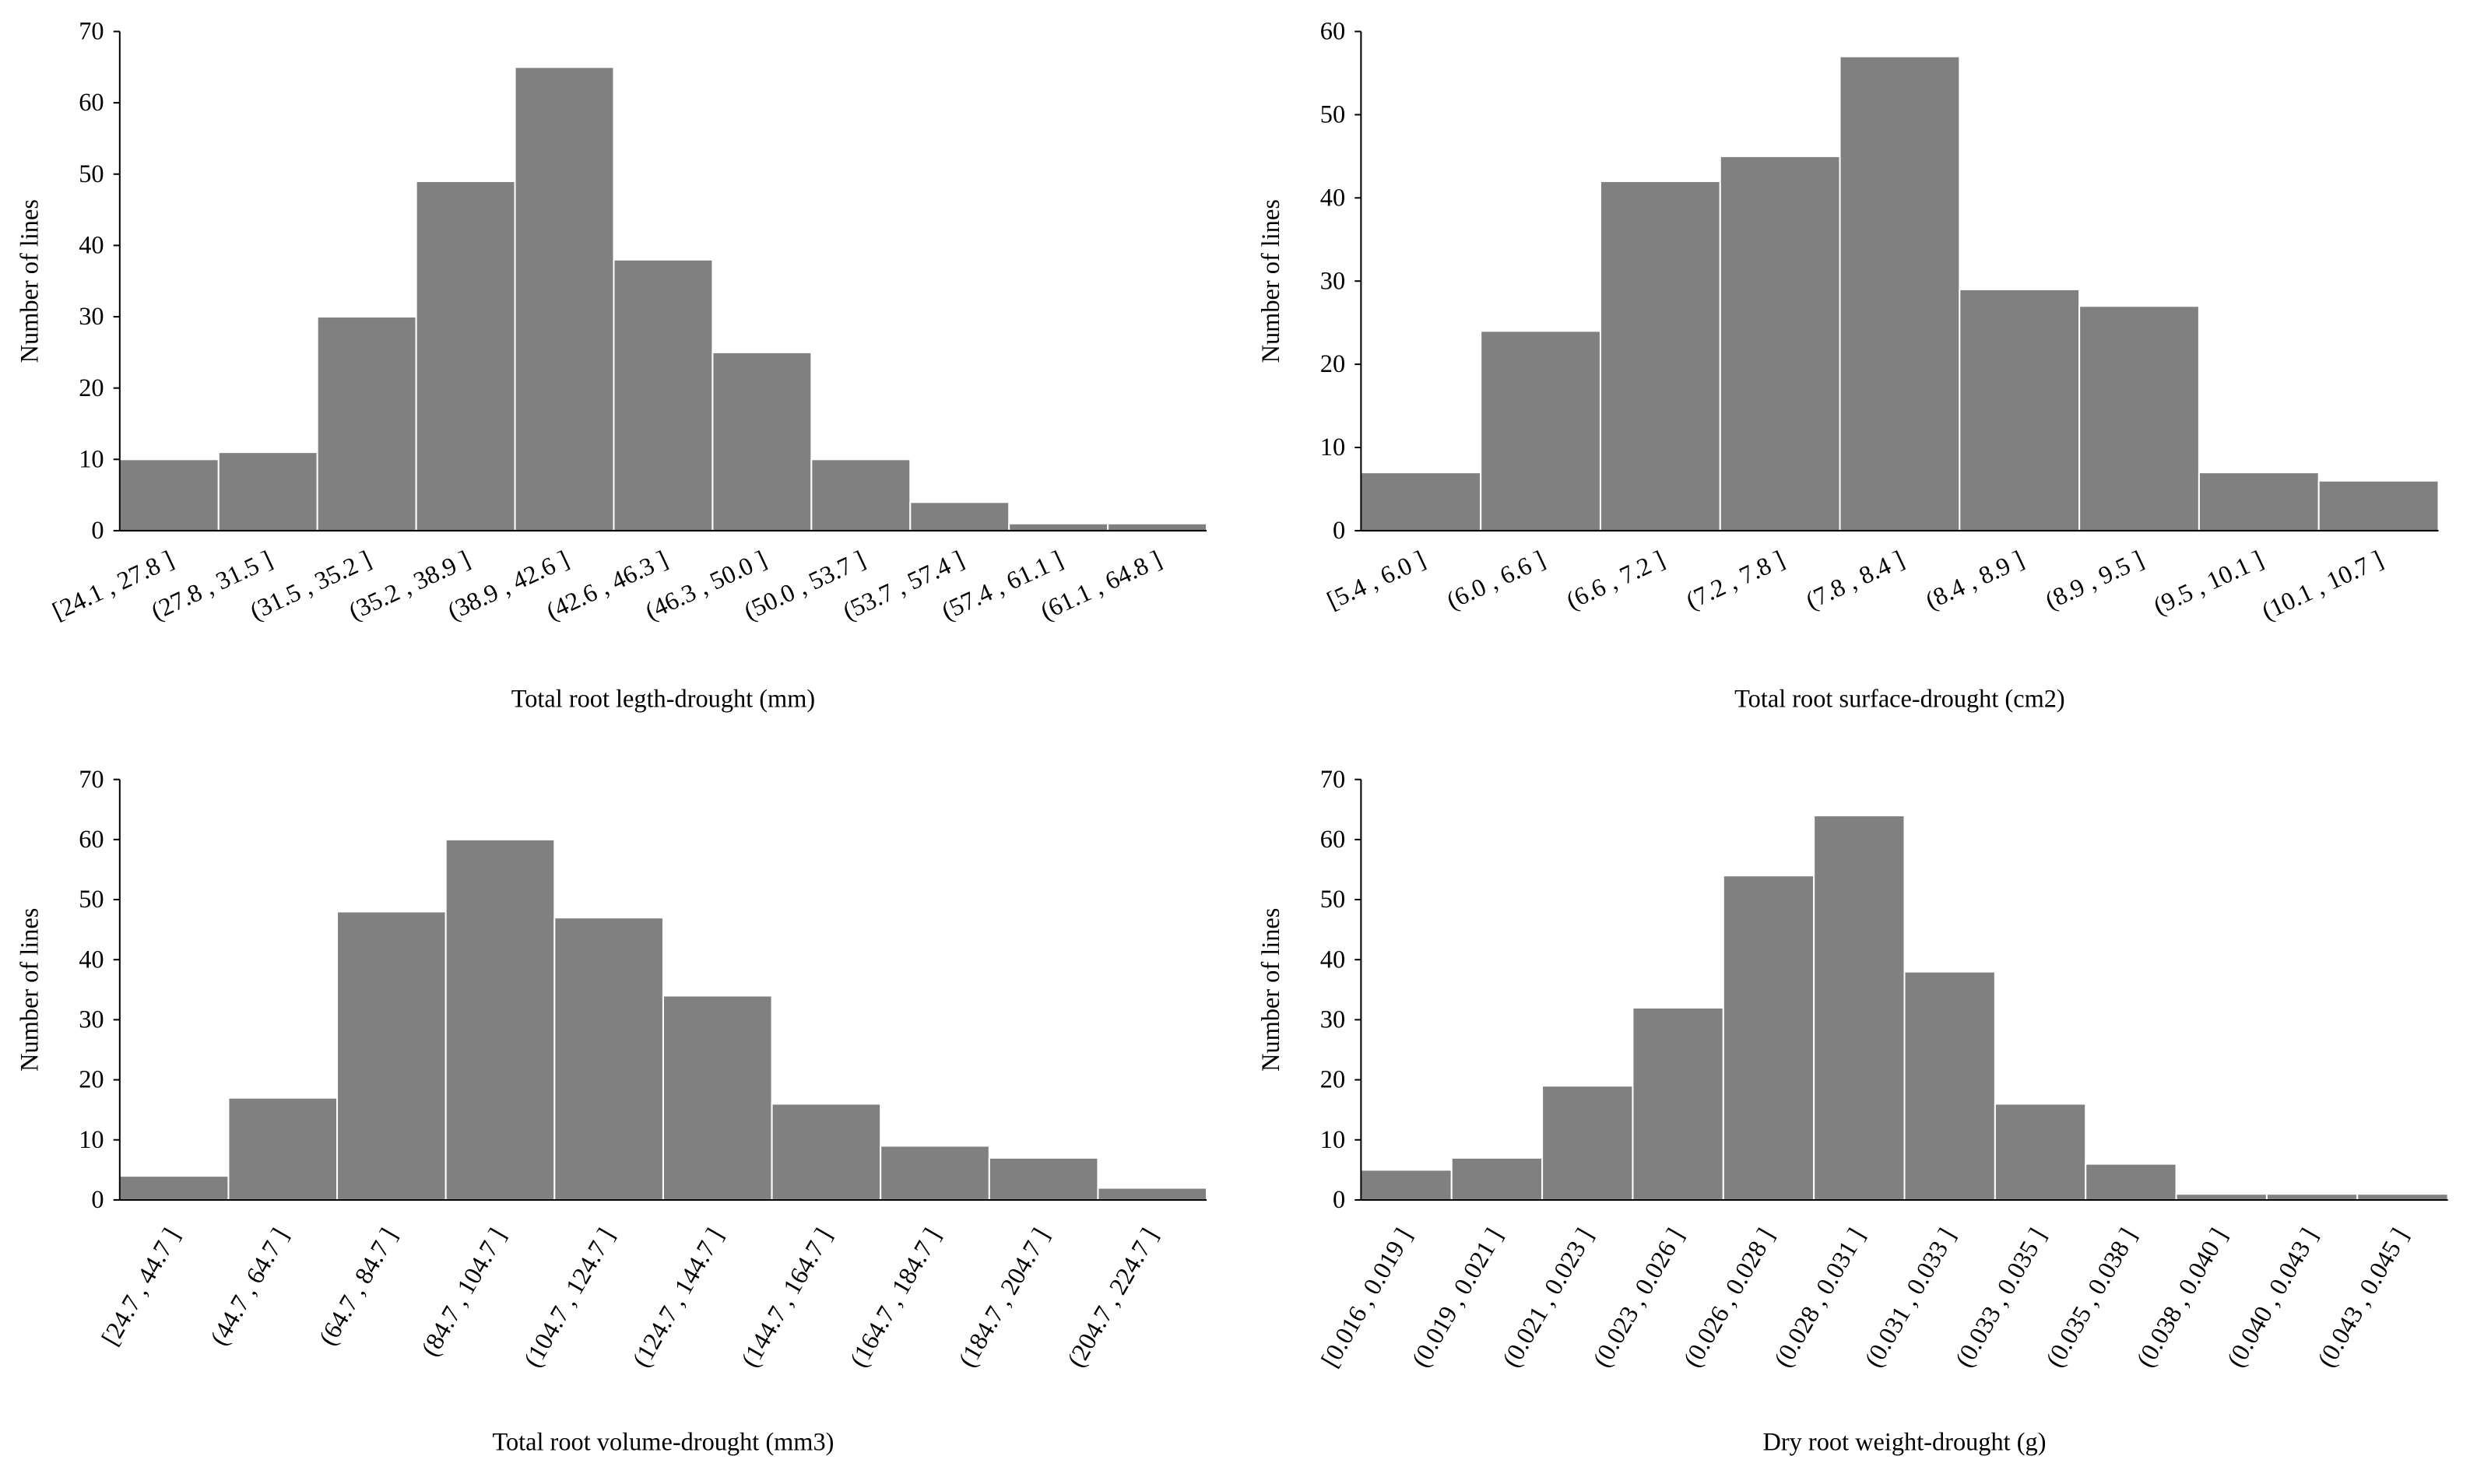  I want to click on x-axis-title: Total root legth-drought (mm), so click(663, 700).